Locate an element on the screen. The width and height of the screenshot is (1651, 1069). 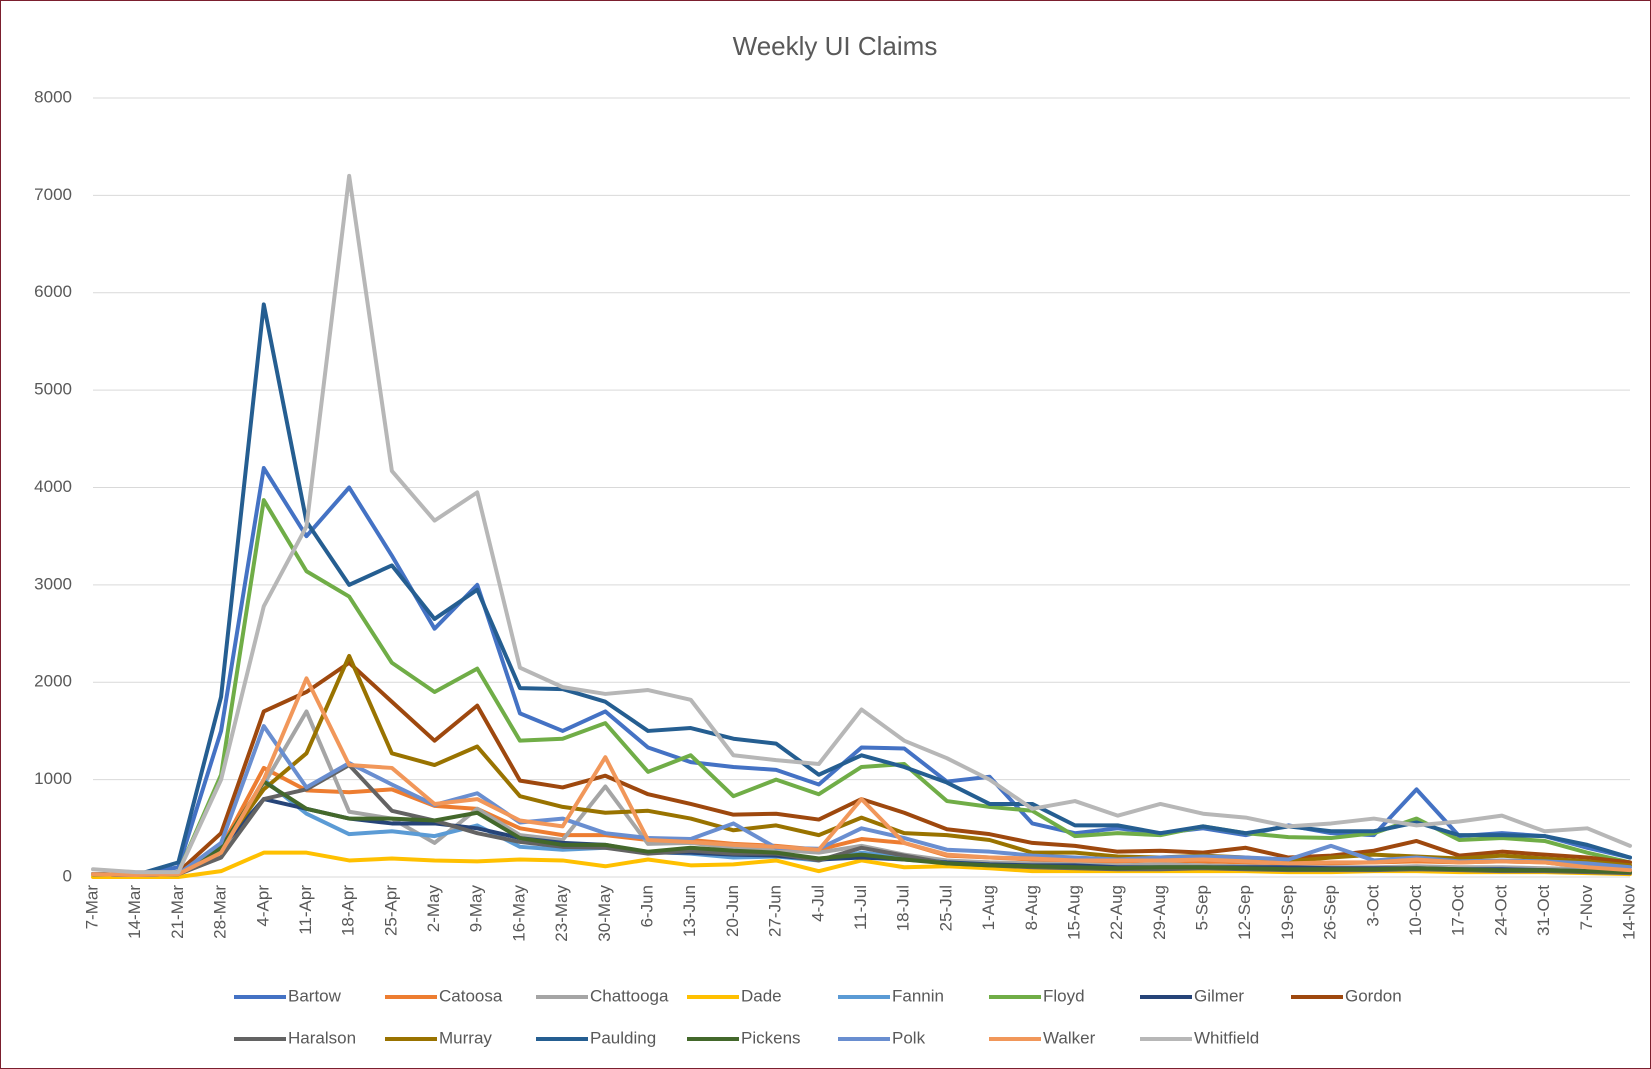
x-tick-label: 5-Sep is located at coordinates (1202, 907).